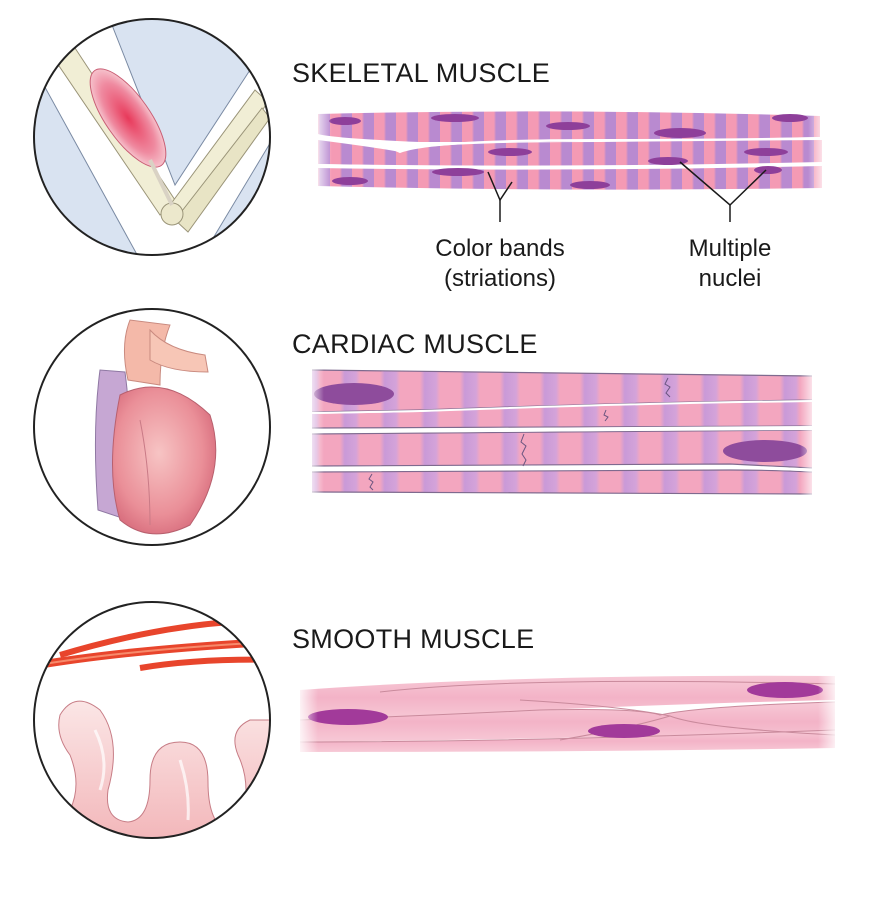  Describe the element at coordinates (500, 264) in the screenshot. I see `color-bands-label: Color bands (striations)` at that location.